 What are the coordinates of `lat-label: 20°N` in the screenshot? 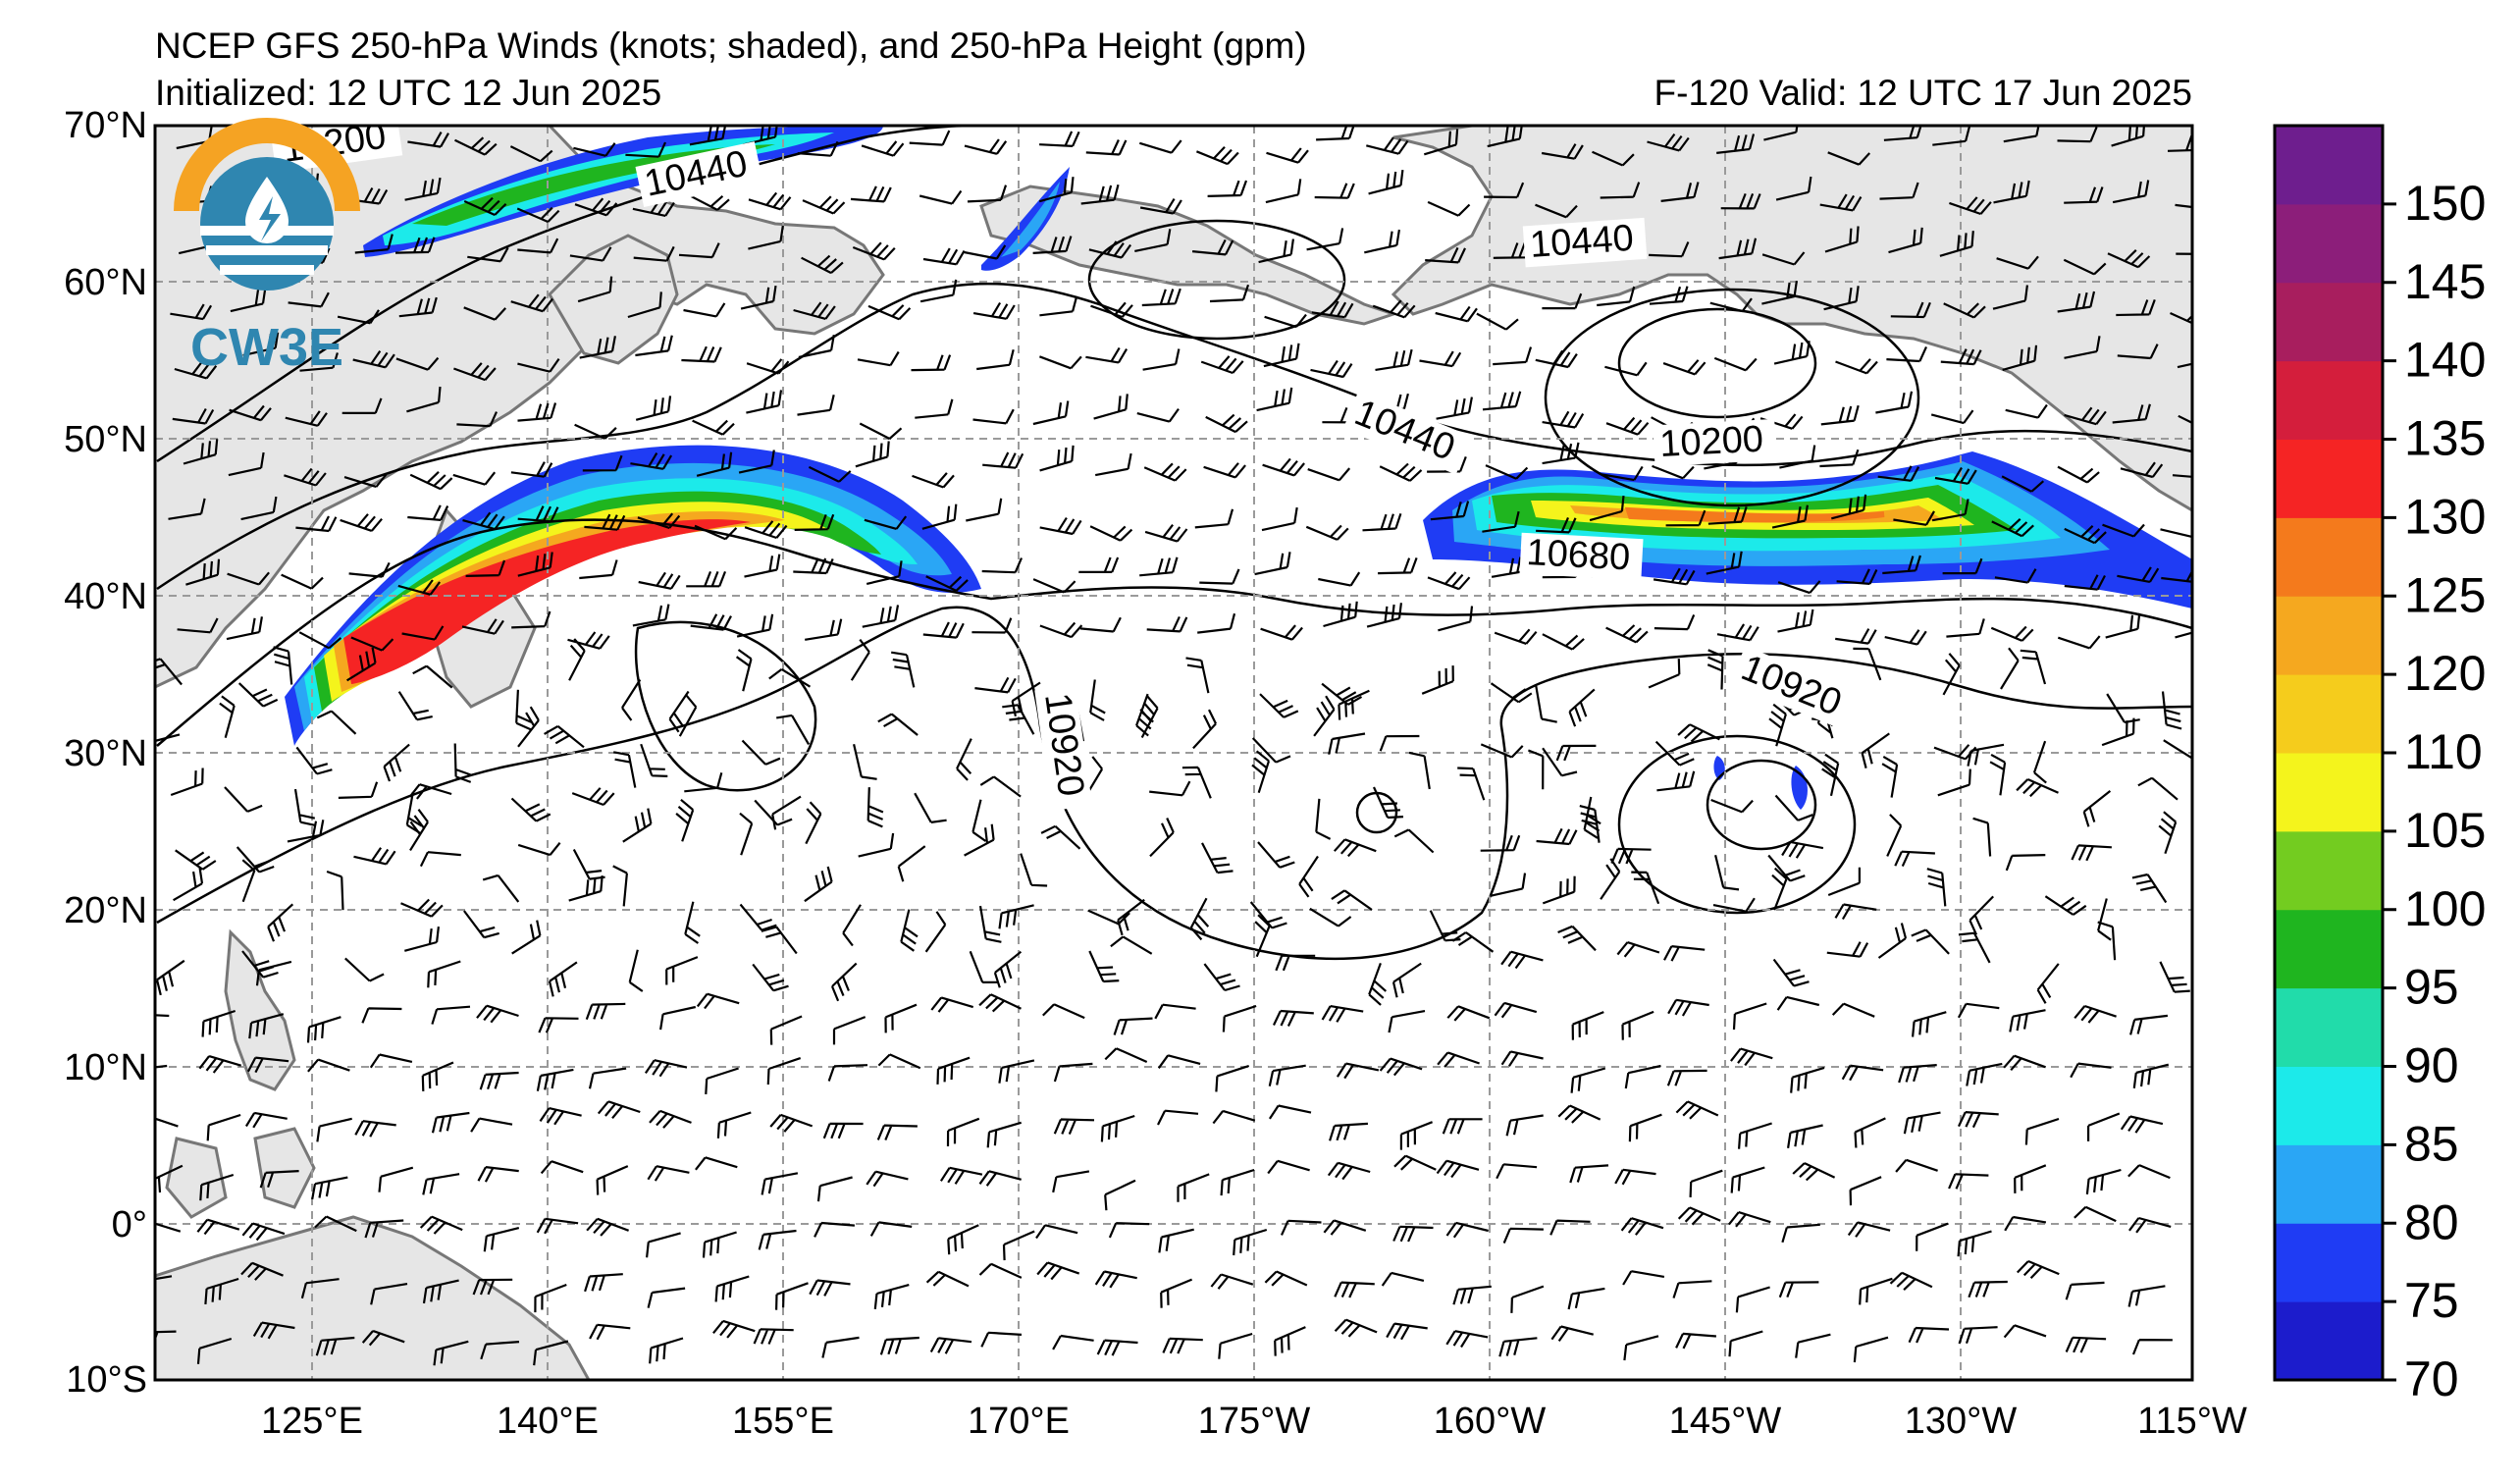 It's located at (105, 911).